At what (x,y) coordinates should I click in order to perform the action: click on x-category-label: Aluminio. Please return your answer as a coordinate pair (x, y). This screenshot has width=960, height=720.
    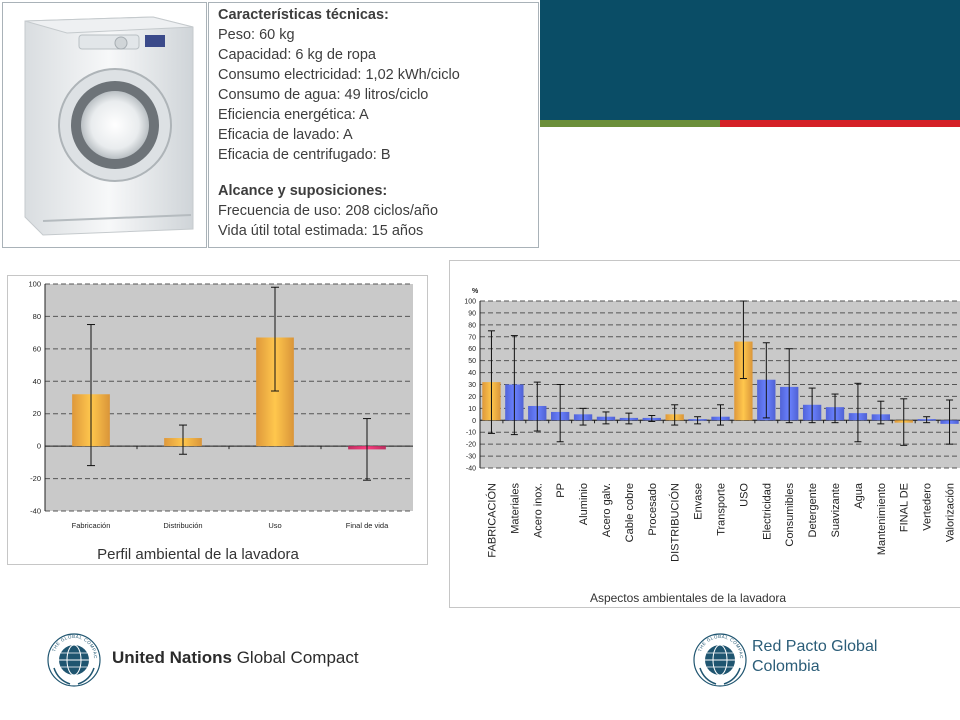
    Looking at the image, I should click on (584, 504).